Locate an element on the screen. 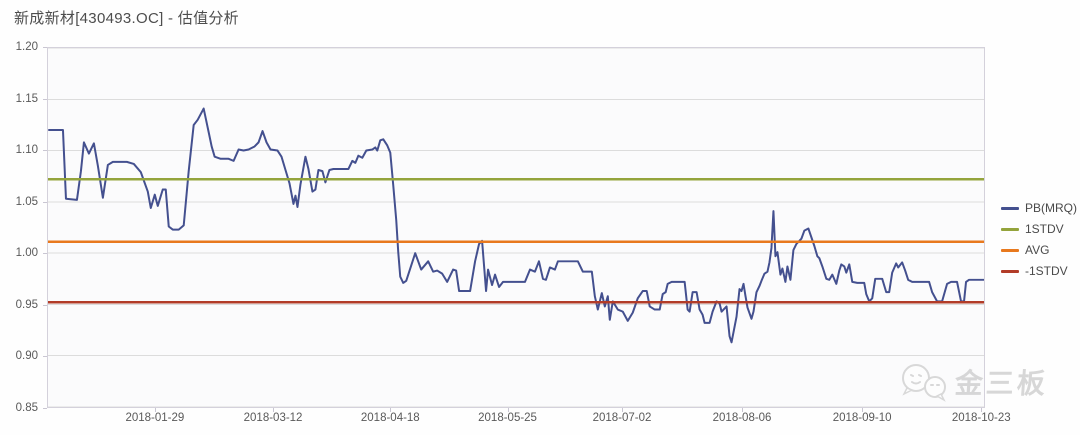 The height and width of the screenshot is (435, 1080). legend-label: -1STDV is located at coordinates (1046, 271).